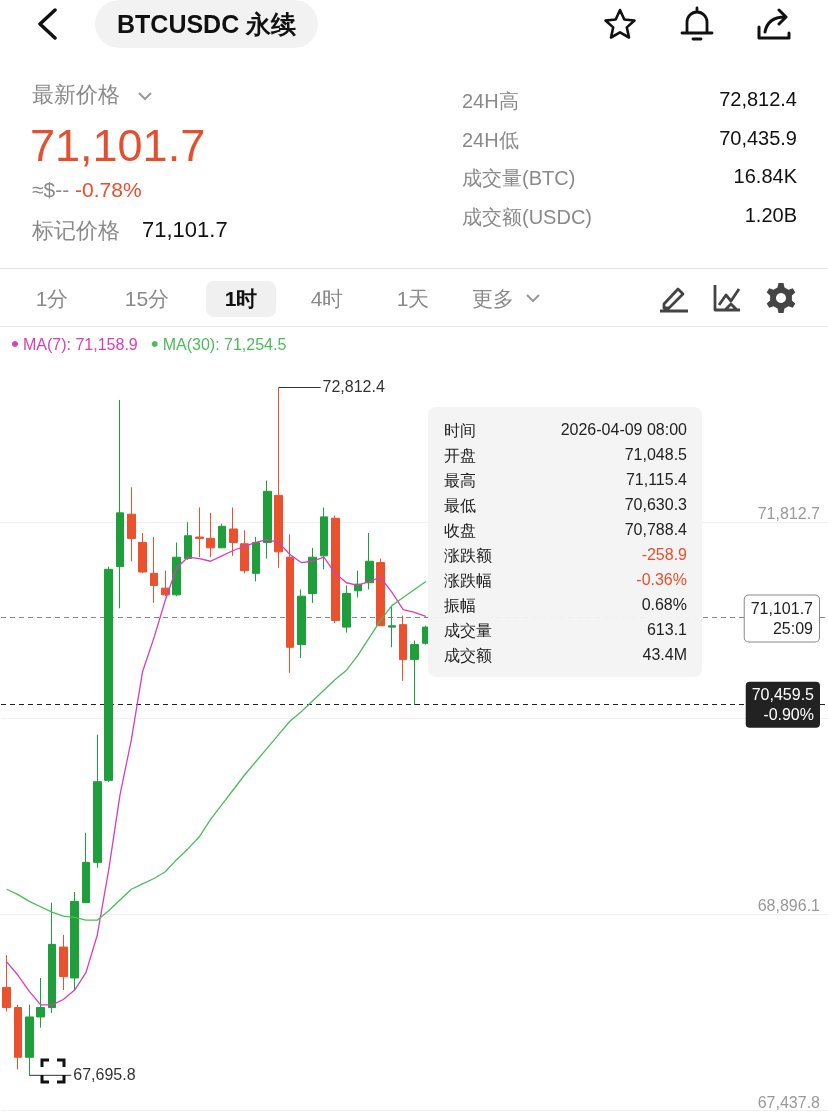  Describe the element at coordinates (460, 606) in the screenshot. I see `text: 振幅` at that location.